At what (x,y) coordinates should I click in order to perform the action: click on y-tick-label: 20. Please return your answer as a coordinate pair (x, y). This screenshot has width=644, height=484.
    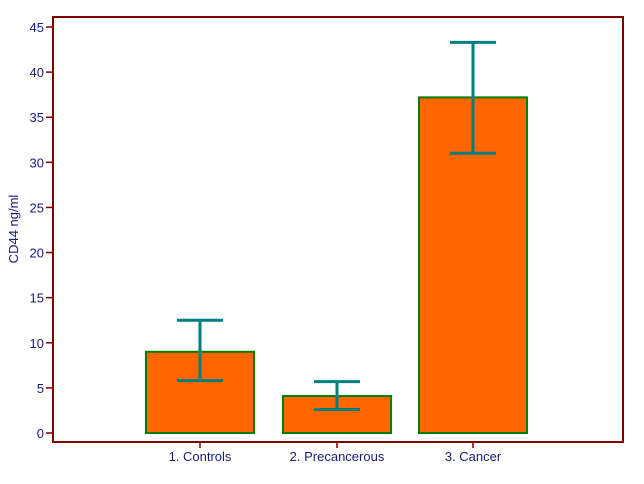
    Looking at the image, I should click on (37, 253).